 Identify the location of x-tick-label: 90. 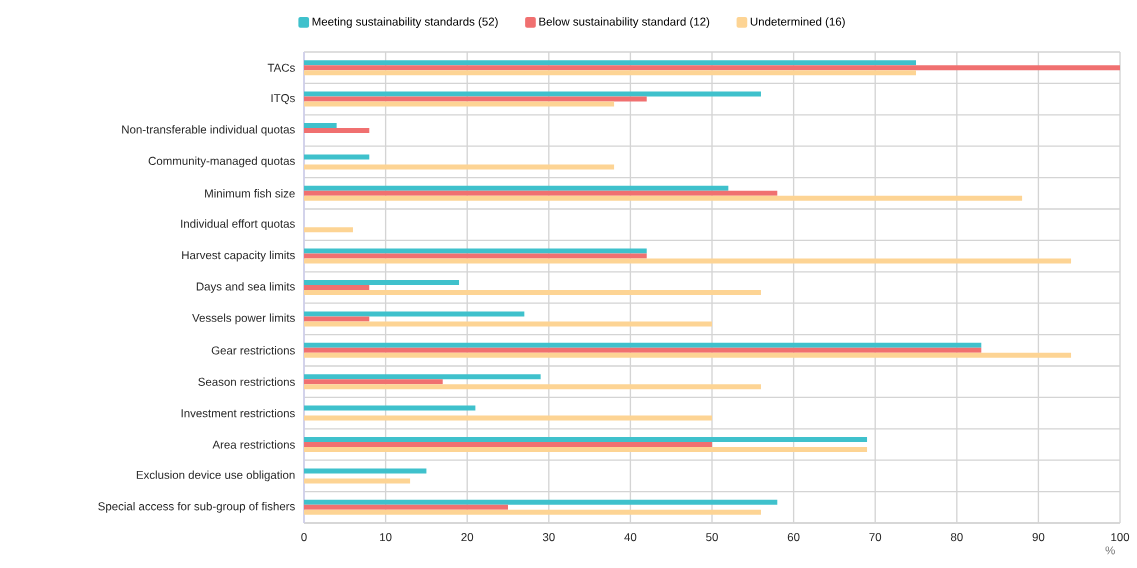
(1038, 537).